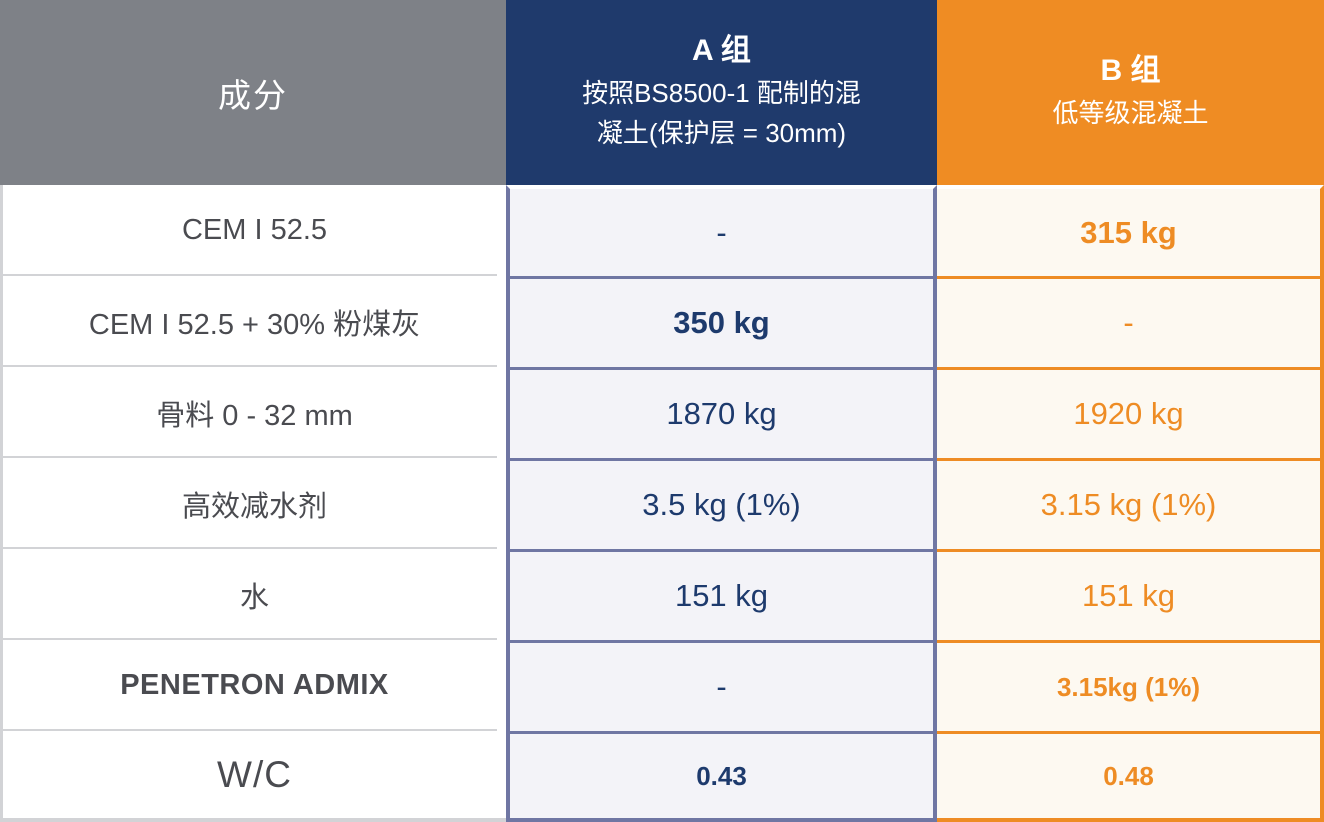 This screenshot has height=822, width=1324. Describe the element at coordinates (253, 776) in the screenshot. I see `row-6-label: W/C` at that location.